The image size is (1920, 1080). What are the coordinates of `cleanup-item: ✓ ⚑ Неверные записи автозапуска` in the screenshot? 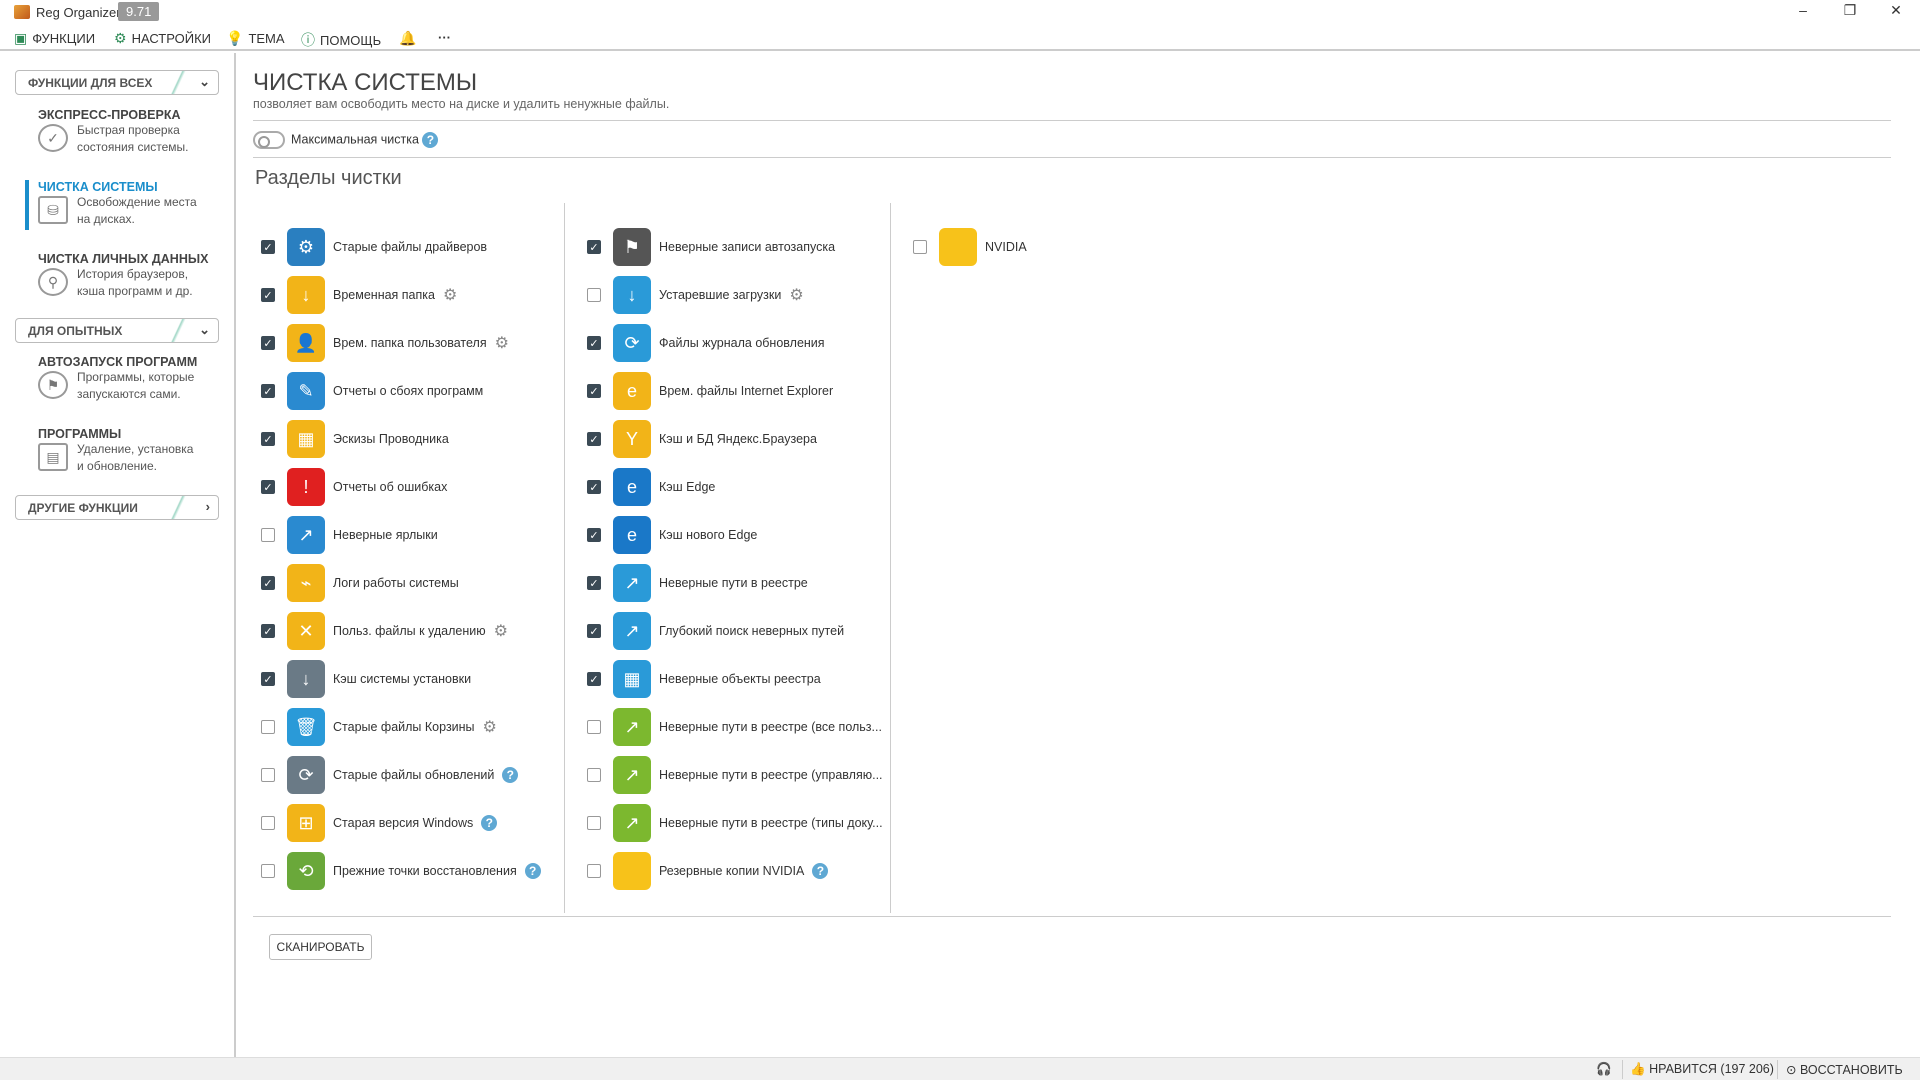 It's located at (743, 247).